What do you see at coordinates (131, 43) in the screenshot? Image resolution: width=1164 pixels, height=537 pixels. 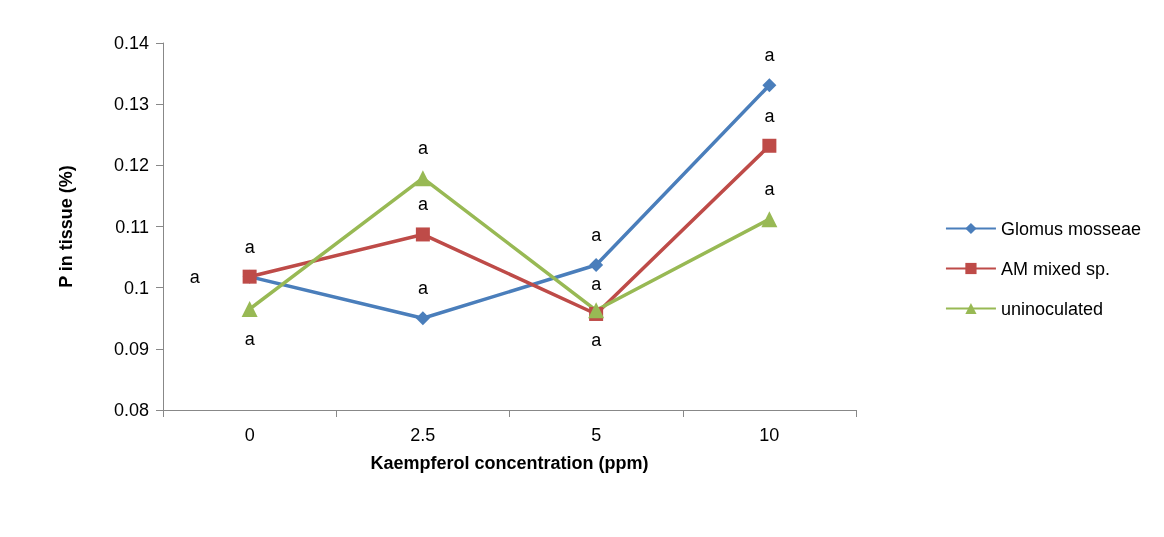 I see `y-tick-label: 0.14` at bounding box center [131, 43].